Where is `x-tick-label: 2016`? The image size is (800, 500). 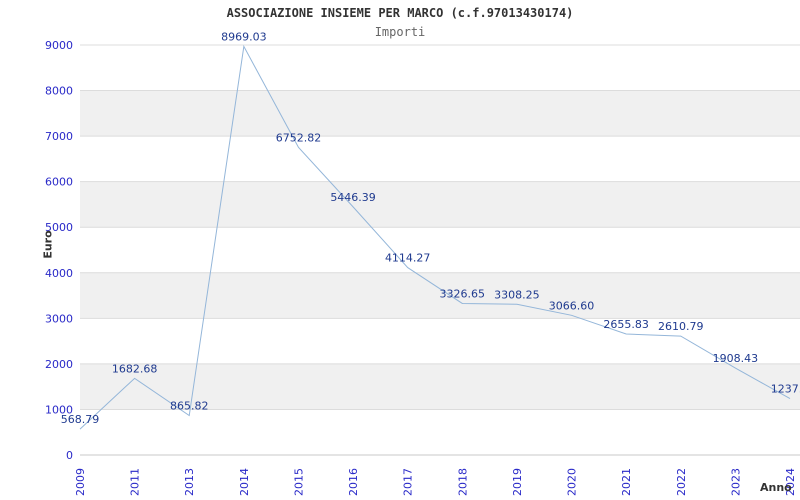 x-tick-label: 2016 is located at coordinates (353, 482).